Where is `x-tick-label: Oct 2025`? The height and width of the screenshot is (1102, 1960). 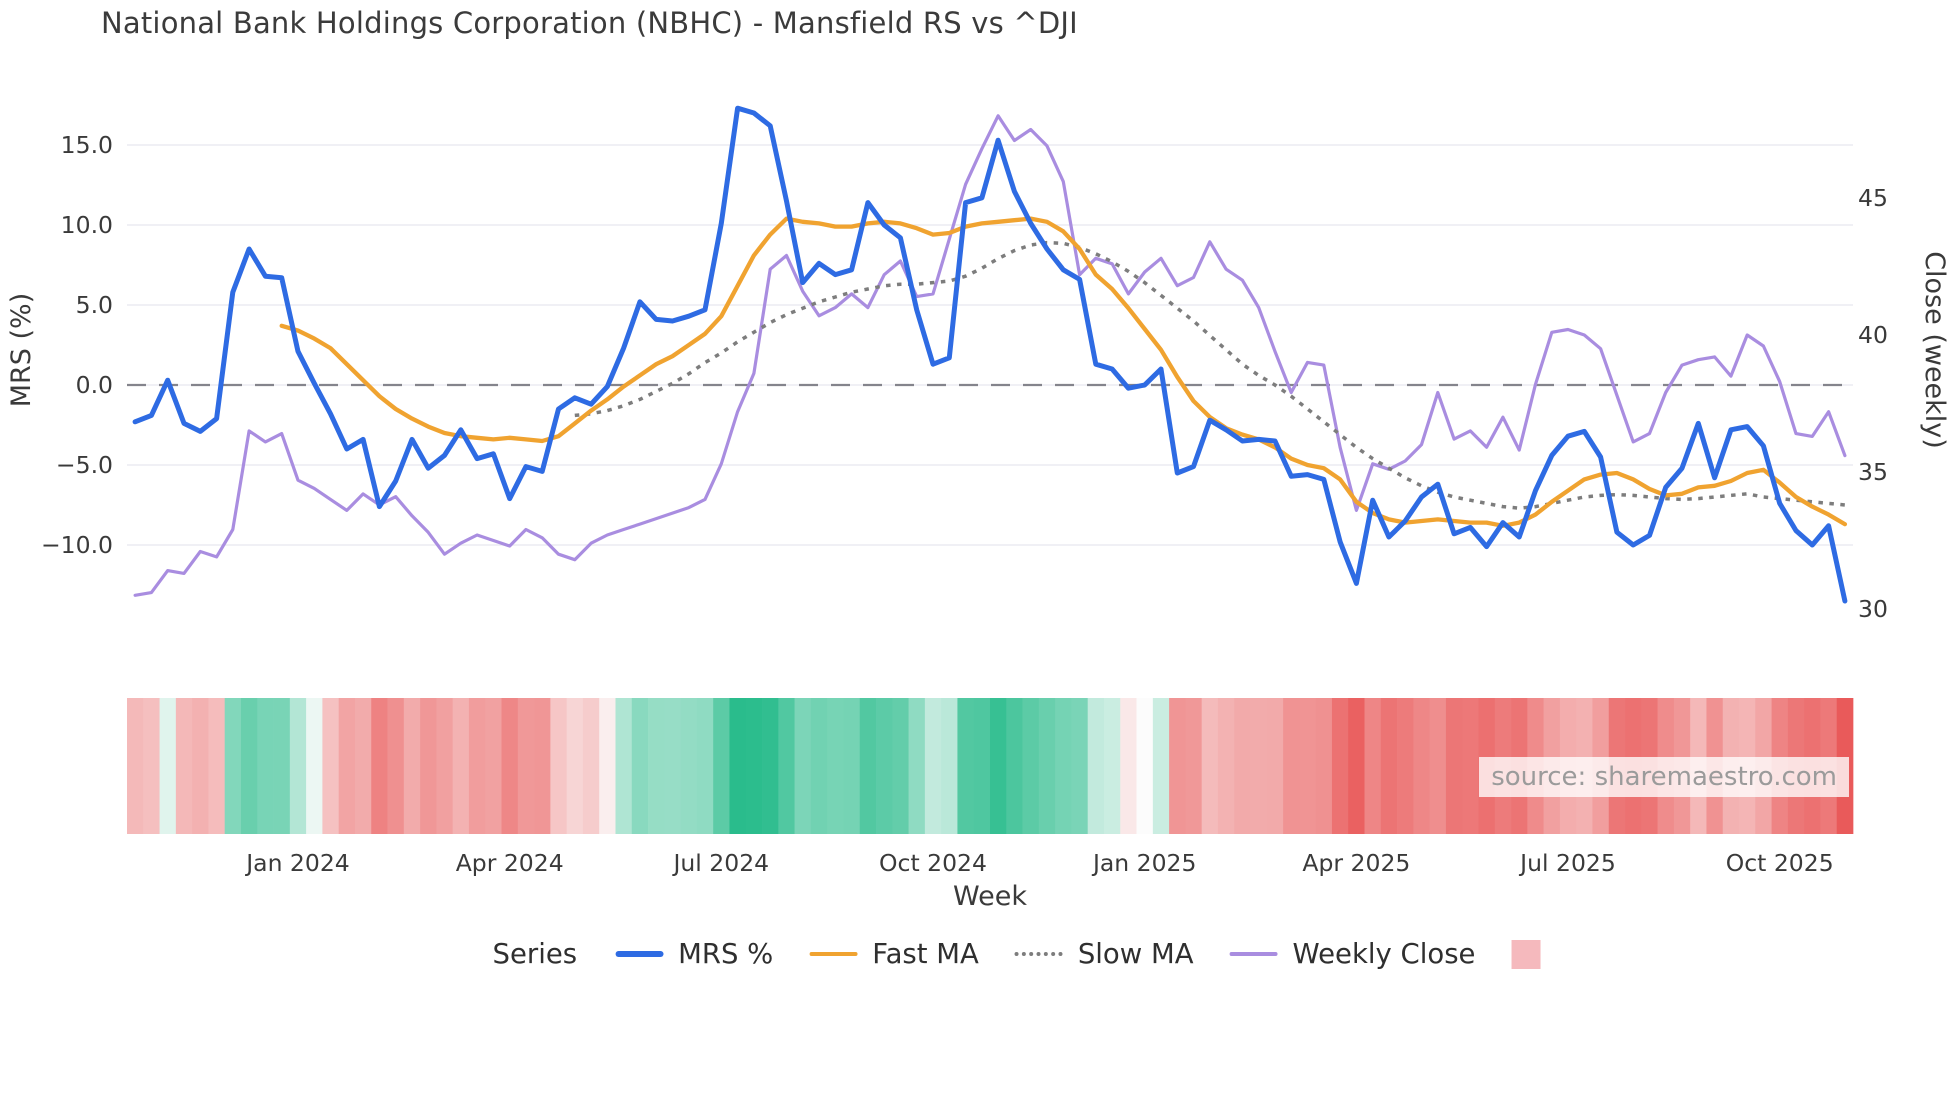
x-tick-label: Oct 2025 is located at coordinates (1780, 863).